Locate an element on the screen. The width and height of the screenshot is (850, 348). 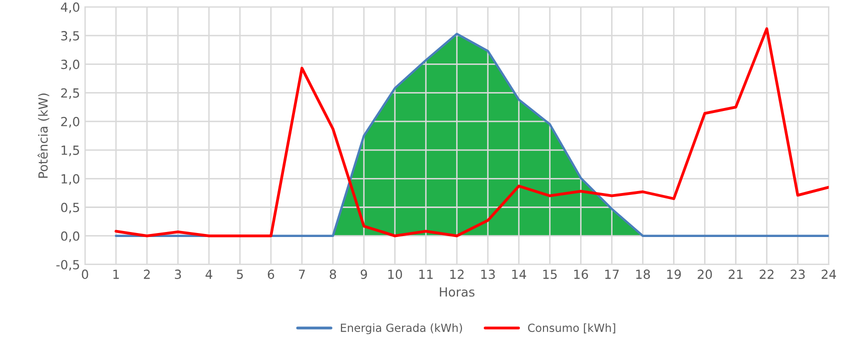
x-tick-label: 8 is located at coordinates (333, 275).